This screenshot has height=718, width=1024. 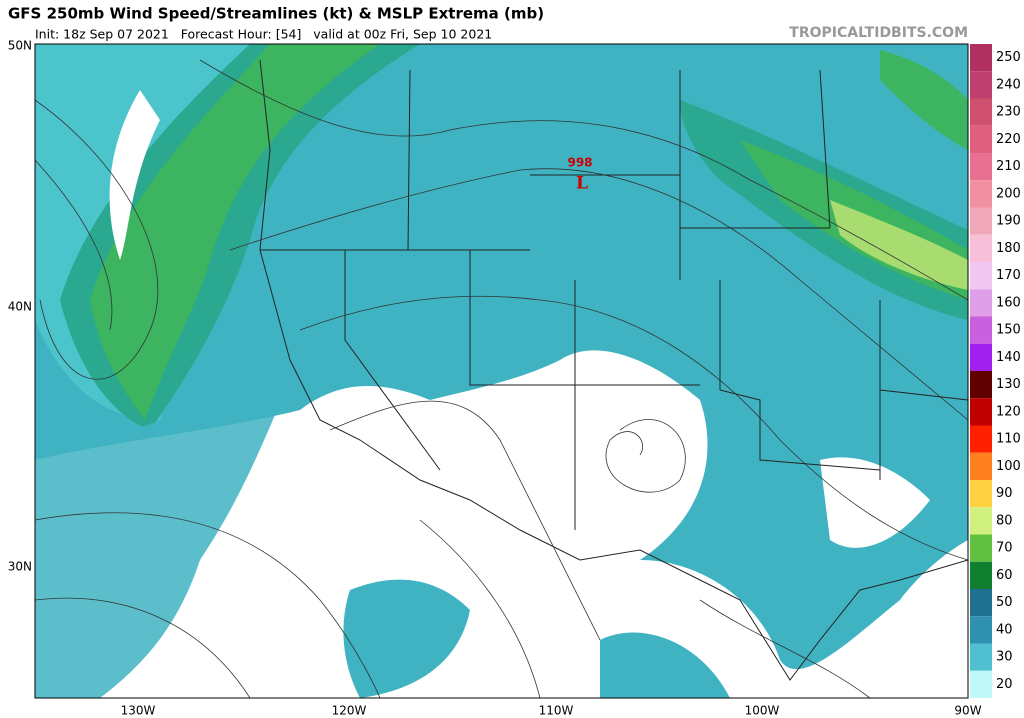 I want to click on lon-label: 90W, so click(x=967, y=711).